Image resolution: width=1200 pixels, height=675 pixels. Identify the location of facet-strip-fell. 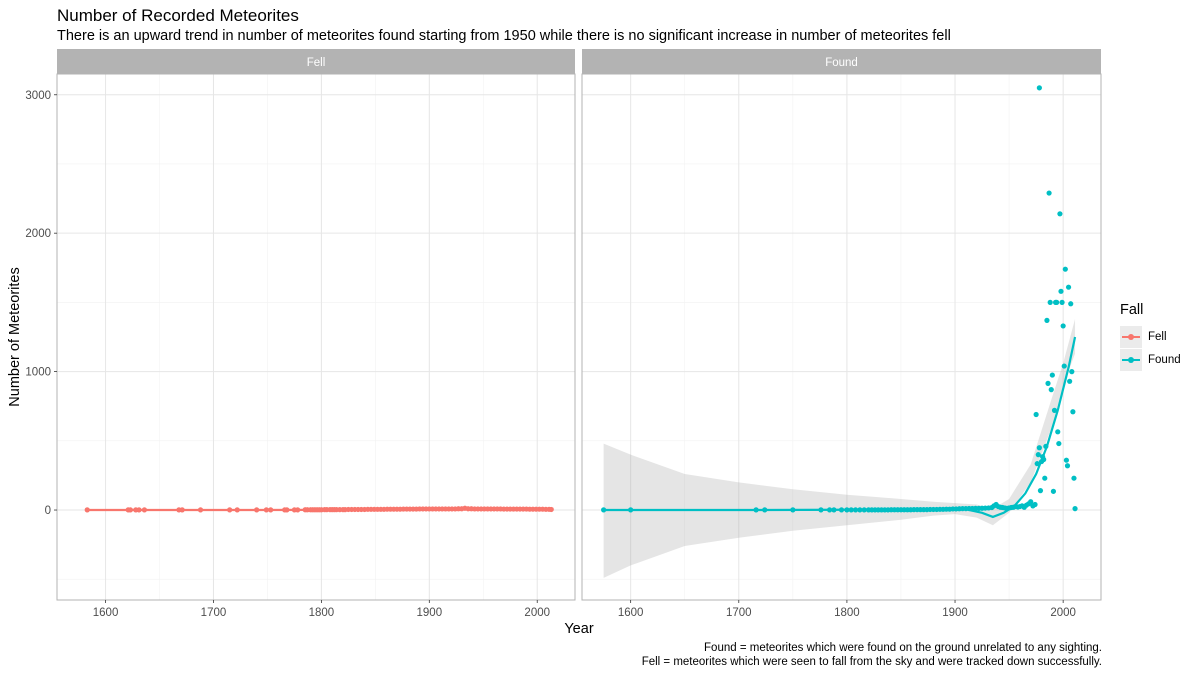
(316, 61).